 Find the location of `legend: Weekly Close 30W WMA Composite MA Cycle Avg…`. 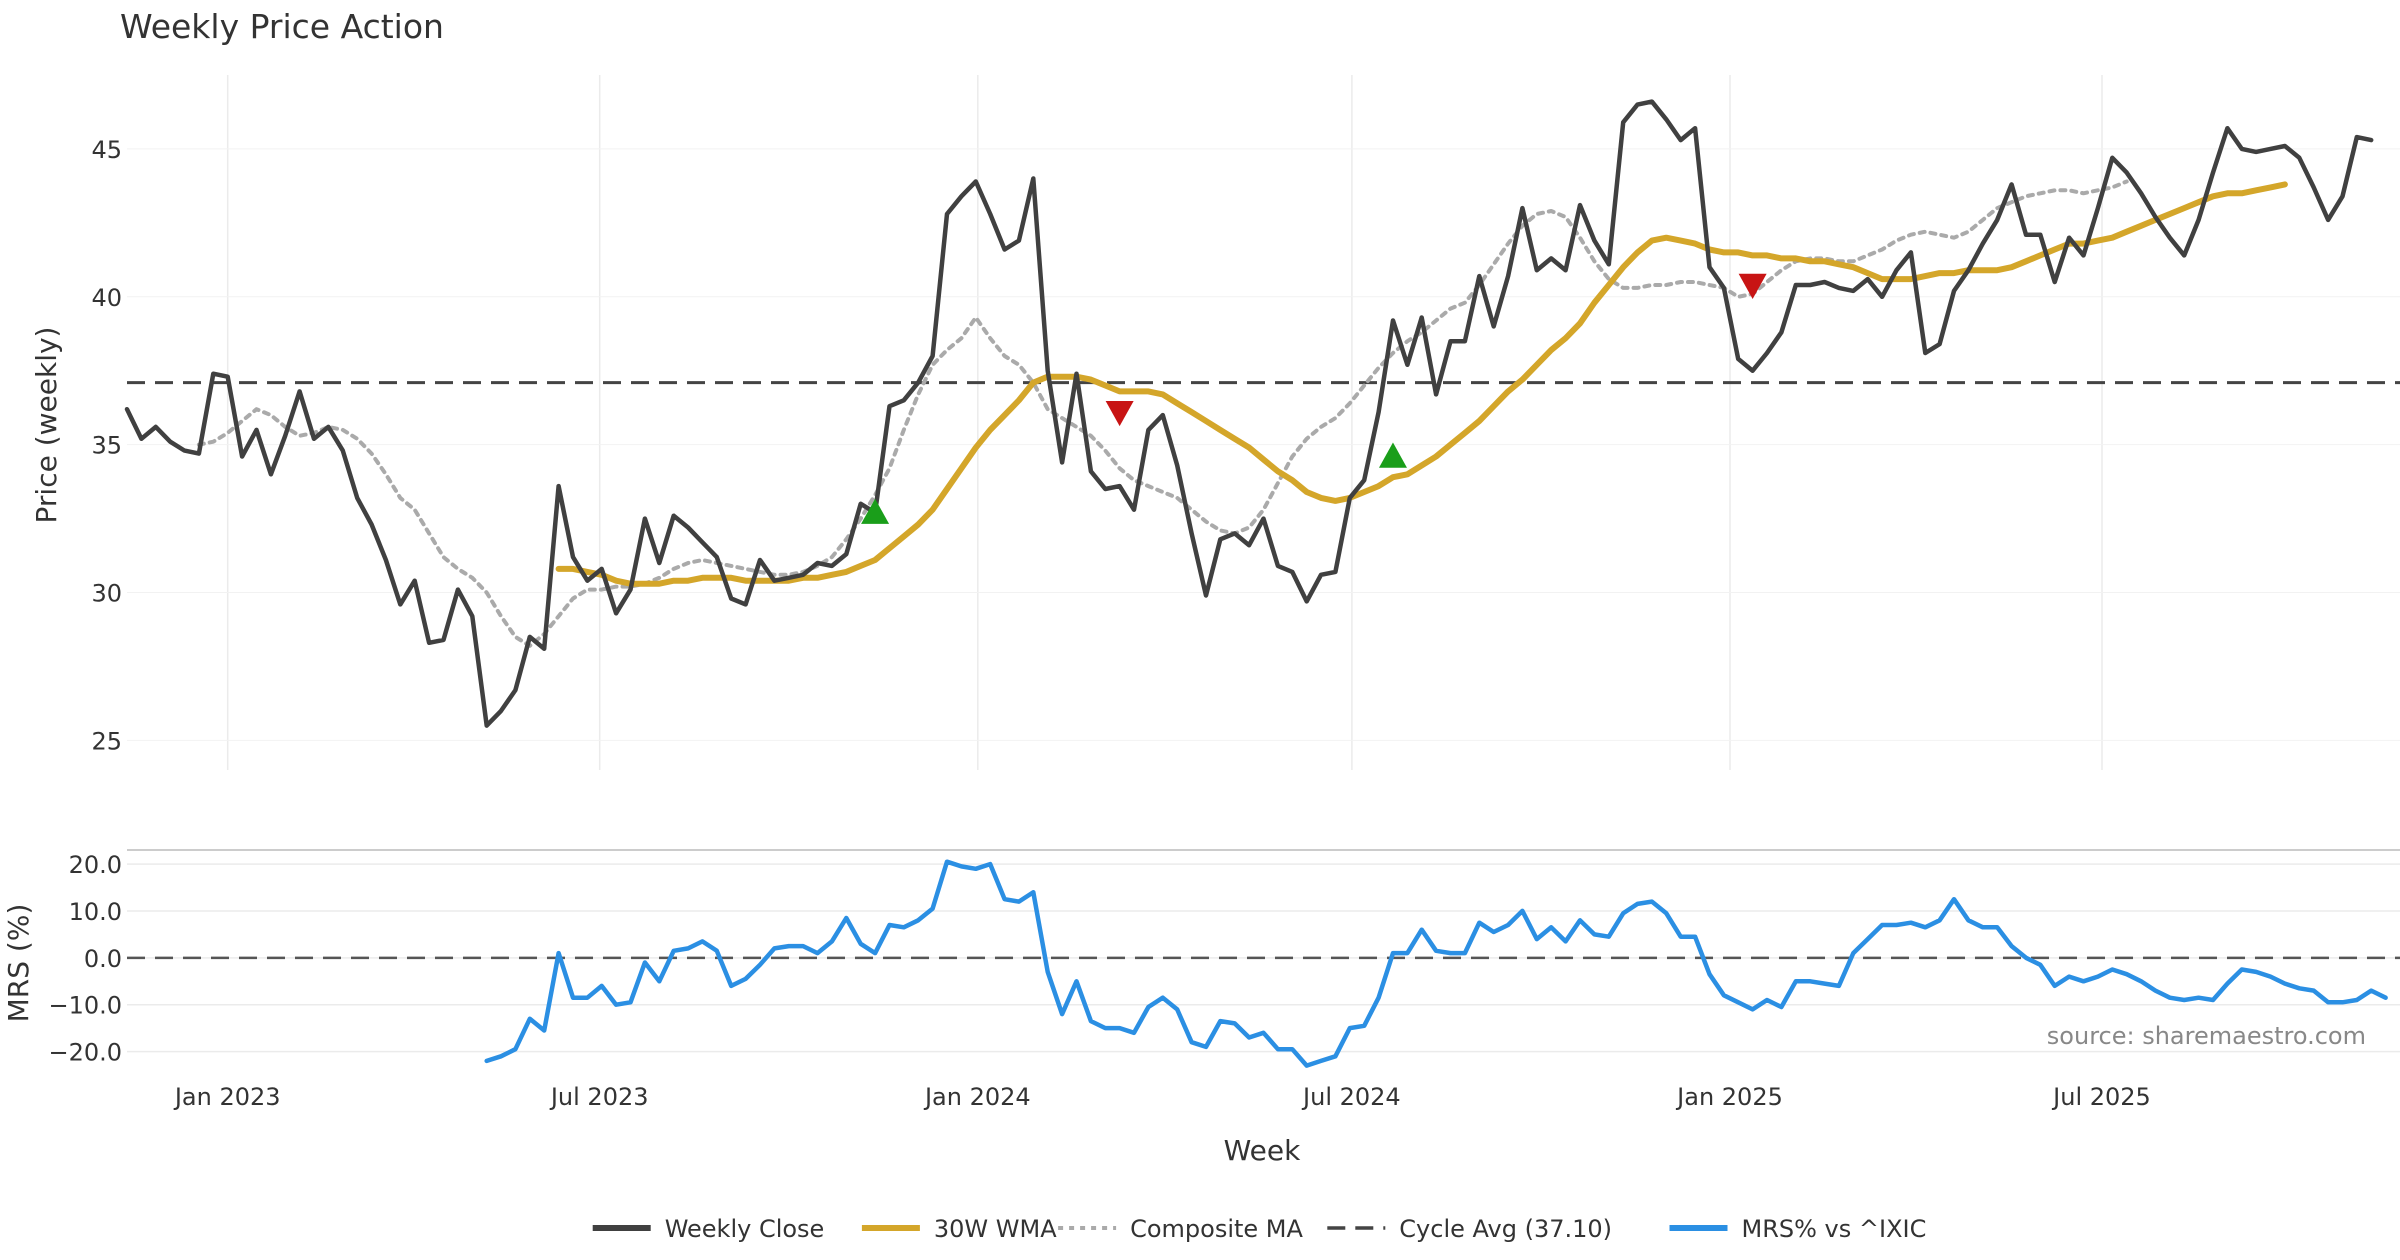

legend: Weekly Close 30W WMA Composite MA Cycle Avg… is located at coordinates (1259, 1229).